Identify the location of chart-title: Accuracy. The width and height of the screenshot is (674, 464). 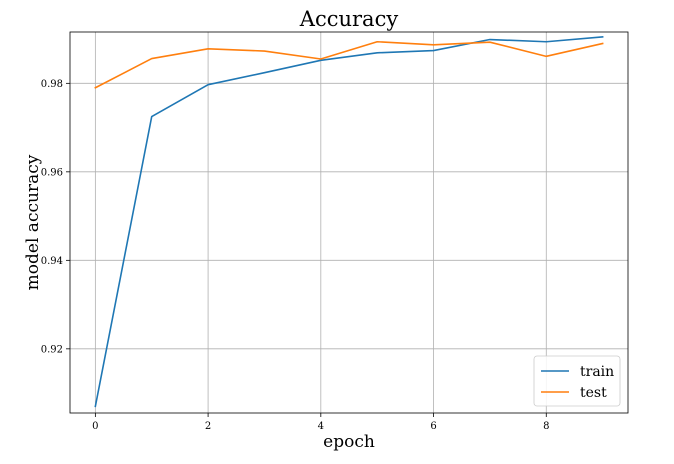
(349, 19).